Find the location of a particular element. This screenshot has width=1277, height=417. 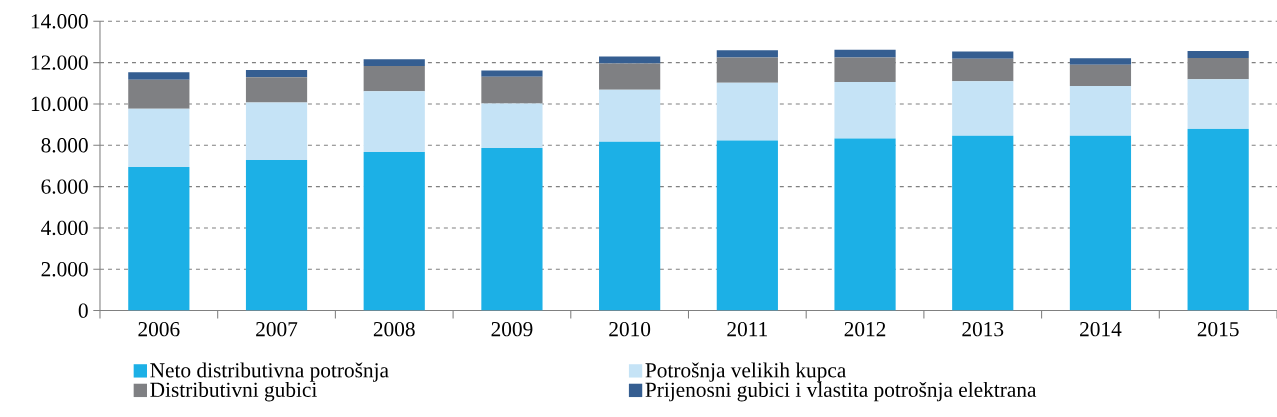

y-tick-label: 8.000 is located at coordinates (64, 145).